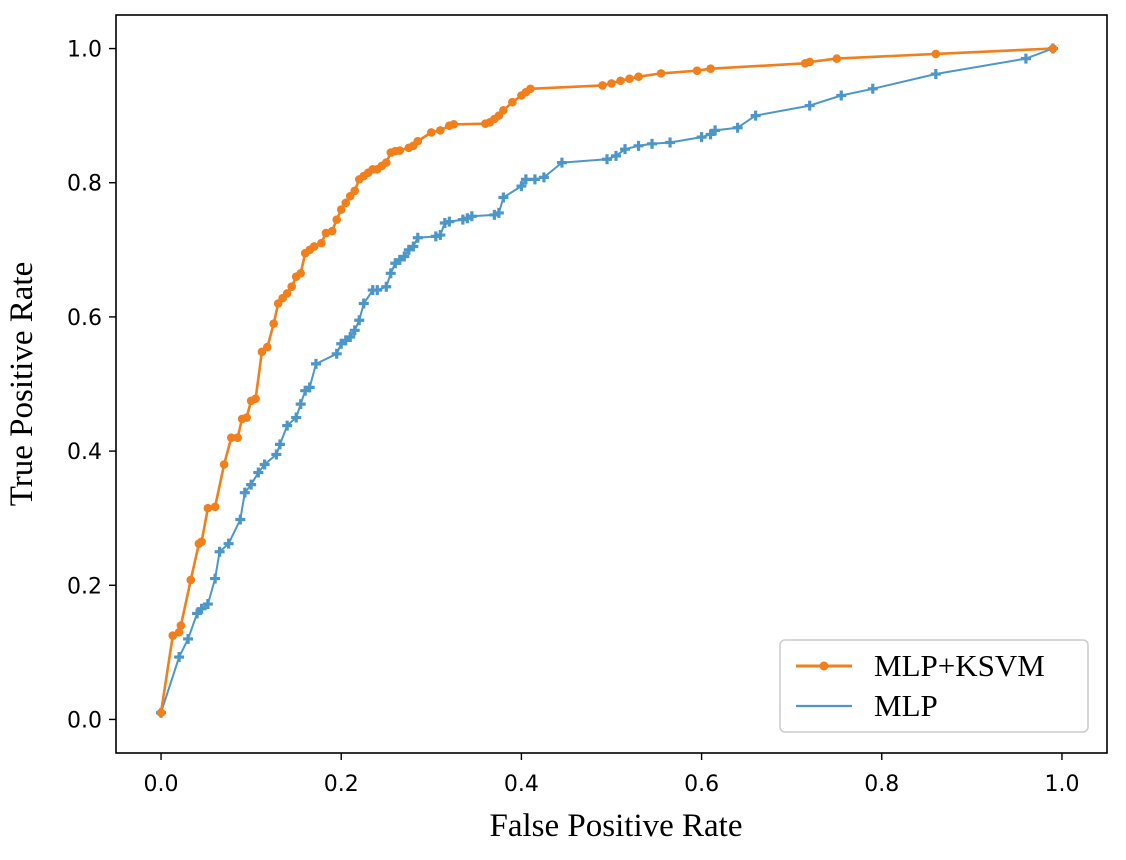 This screenshot has height=860, width=1126. What do you see at coordinates (161, 784) in the screenshot?
I see `x-tick-label: 0.0` at bounding box center [161, 784].